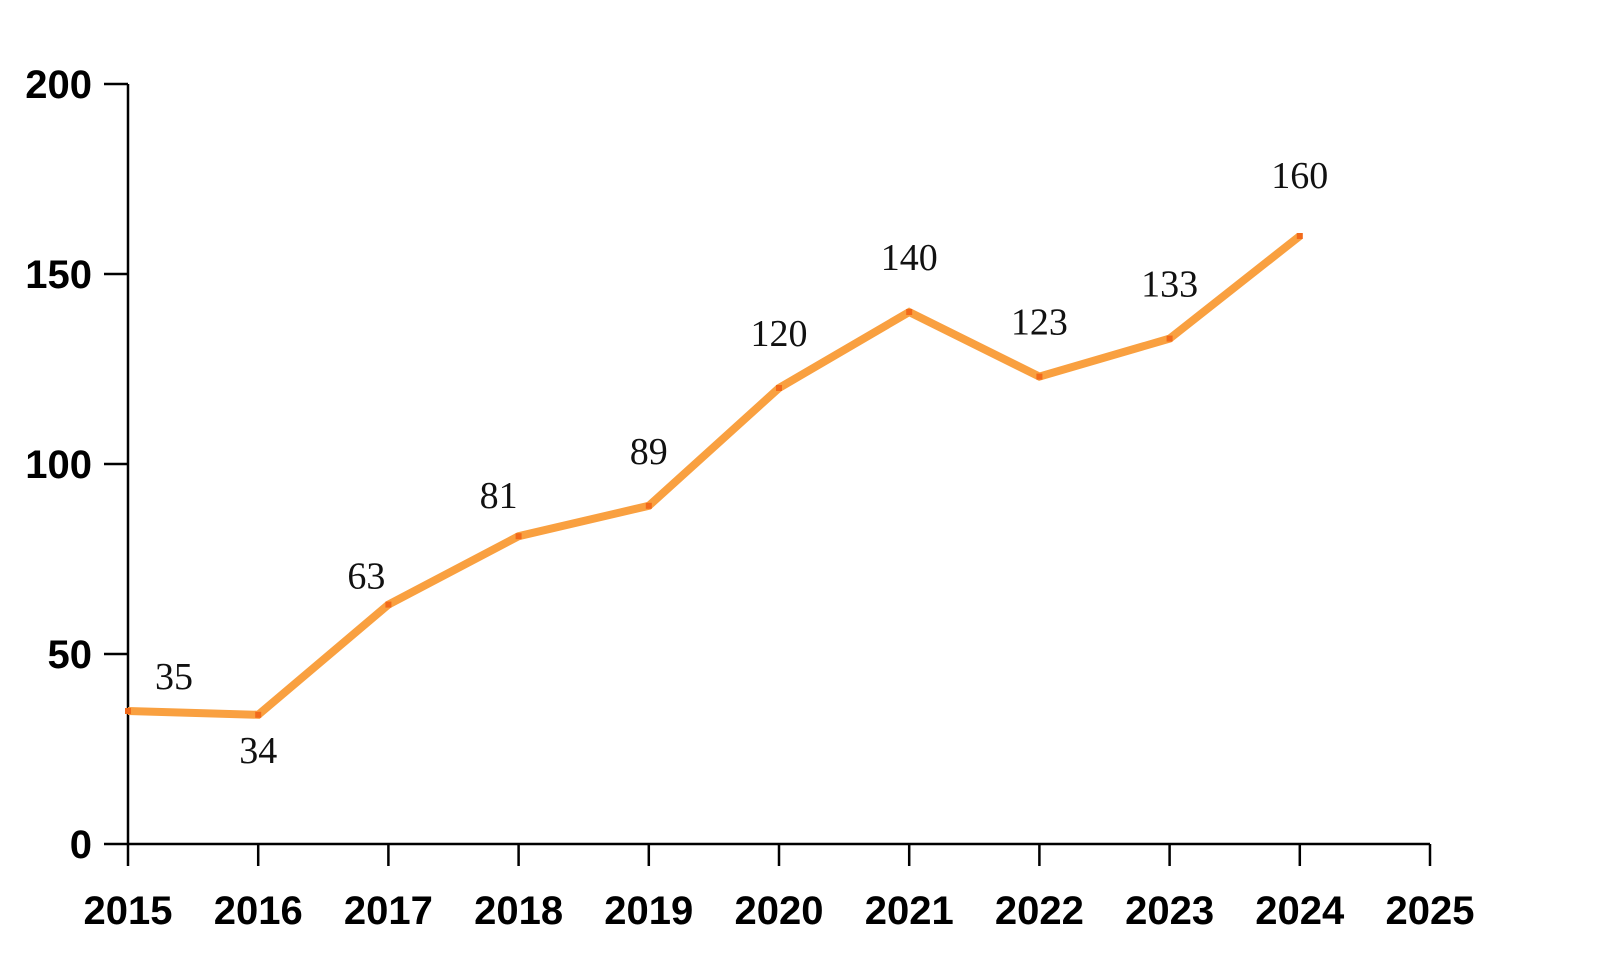 Image resolution: width=1600 pixels, height=960 pixels. Describe the element at coordinates (909, 911) in the screenshot. I see `x-tick-label: 2021` at that location.